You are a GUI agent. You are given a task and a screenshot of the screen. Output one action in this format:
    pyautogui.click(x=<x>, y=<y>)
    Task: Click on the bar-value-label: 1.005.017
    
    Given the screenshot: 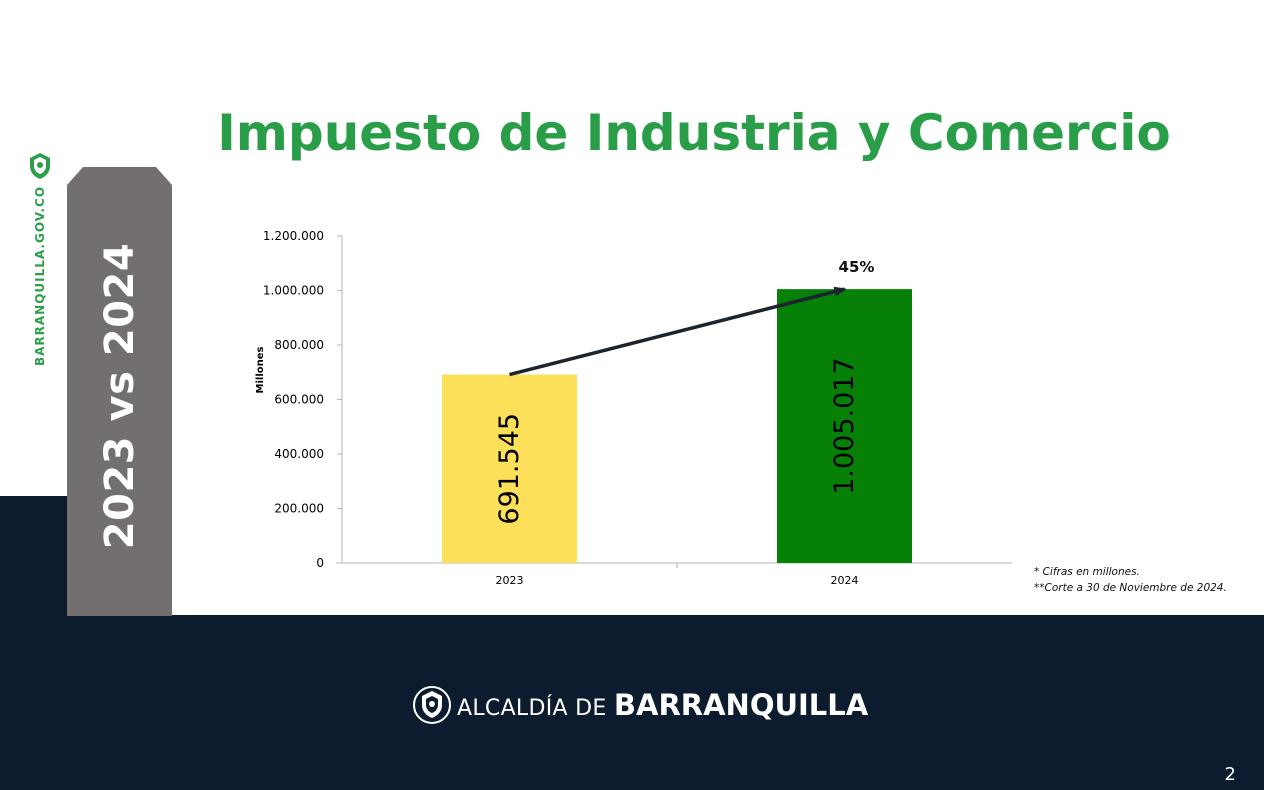 What is the action you would take?
    pyautogui.click(x=844, y=425)
    